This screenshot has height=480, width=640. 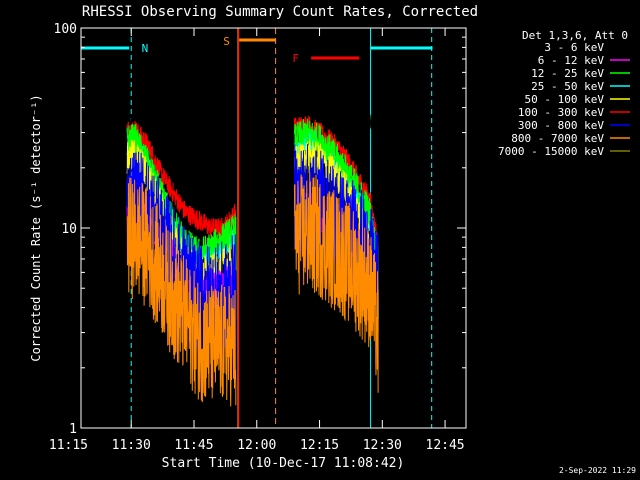 What do you see at coordinates (561, 112) in the screenshot?
I see `legend-entry-label-5: 100 - 300 keV` at bounding box center [561, 112].